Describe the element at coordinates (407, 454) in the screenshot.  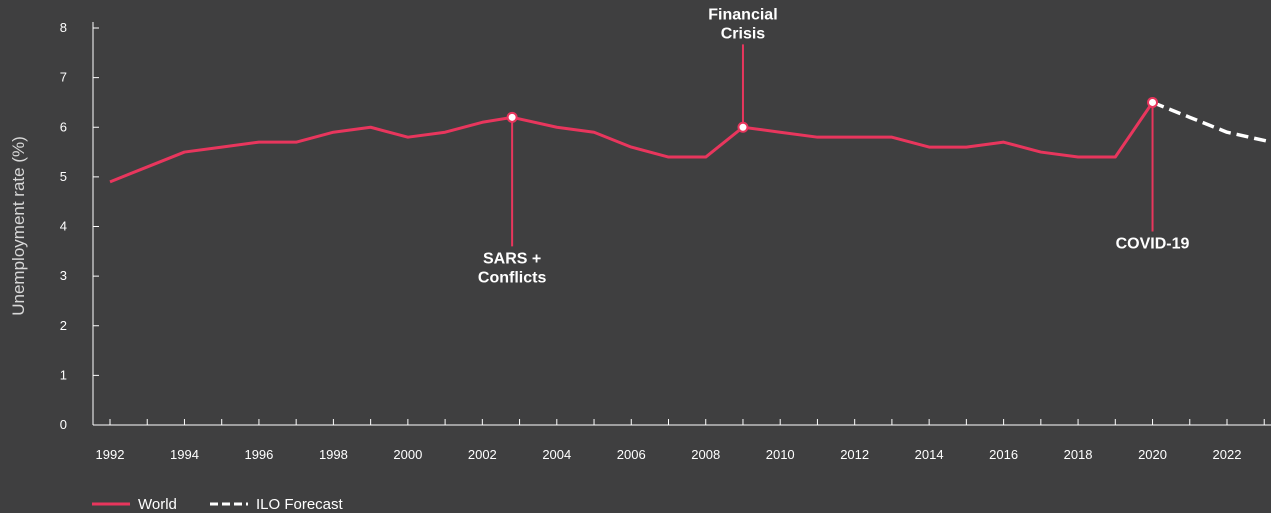
I see `x-tick-label-2000: 2000` at that location.